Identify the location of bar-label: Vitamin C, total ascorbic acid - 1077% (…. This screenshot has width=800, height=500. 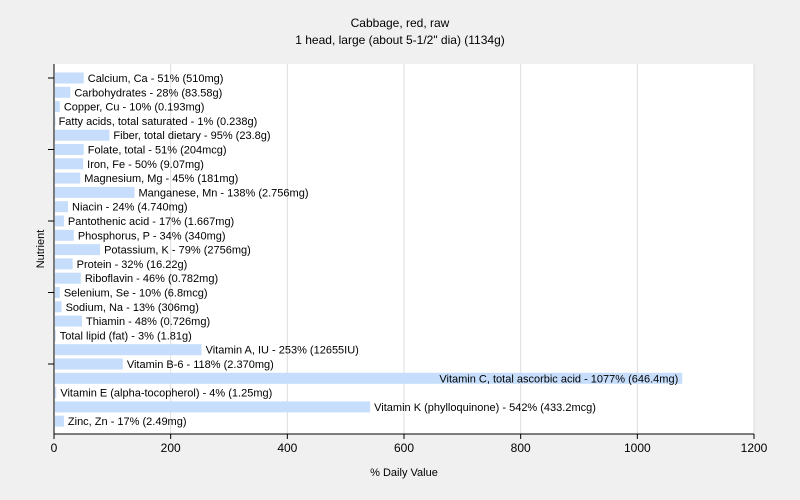
(558, 379).